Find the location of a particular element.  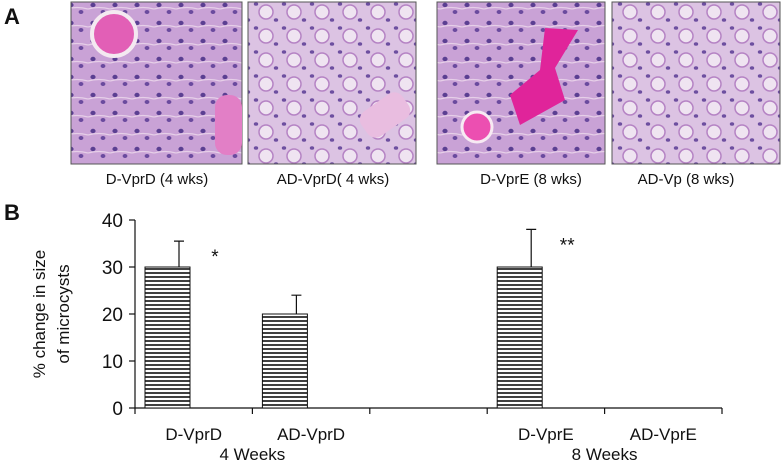

panel-label: B is located at coordinates (12, 212).